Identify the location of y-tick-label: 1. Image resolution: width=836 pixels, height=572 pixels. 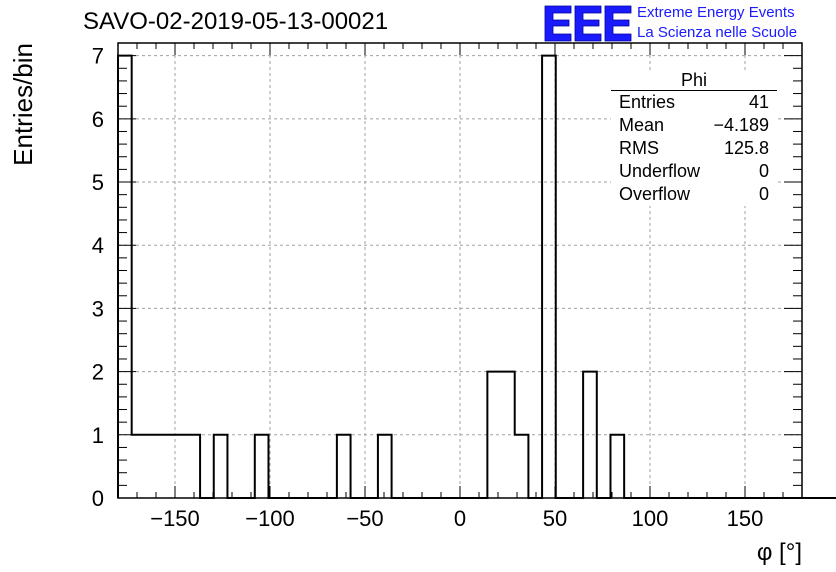
(98, 435).